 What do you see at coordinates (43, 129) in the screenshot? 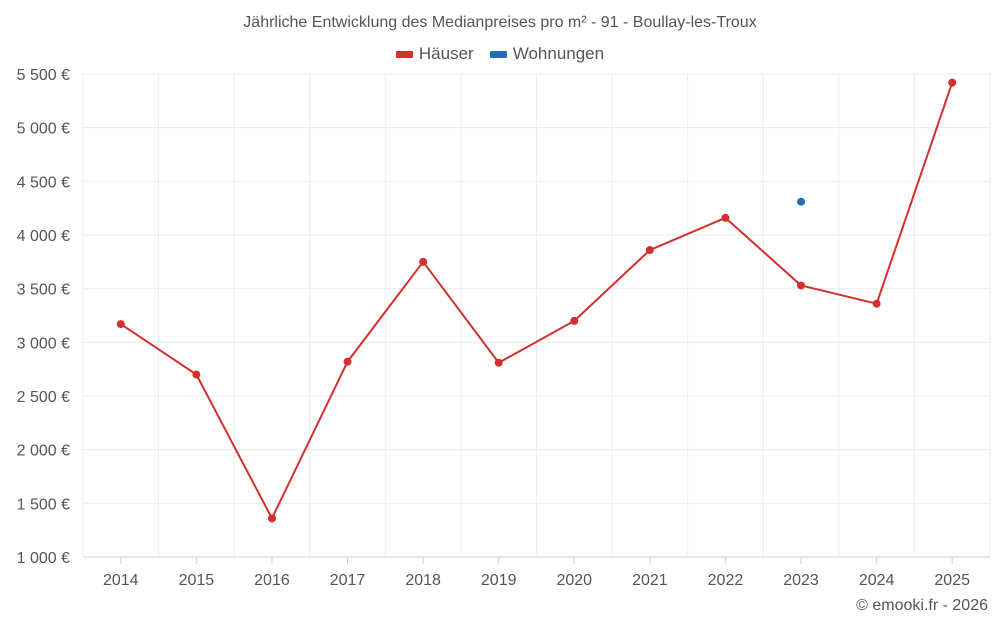
I see `y-tick-label: 5 000 €` at bounding box center [43, 129].